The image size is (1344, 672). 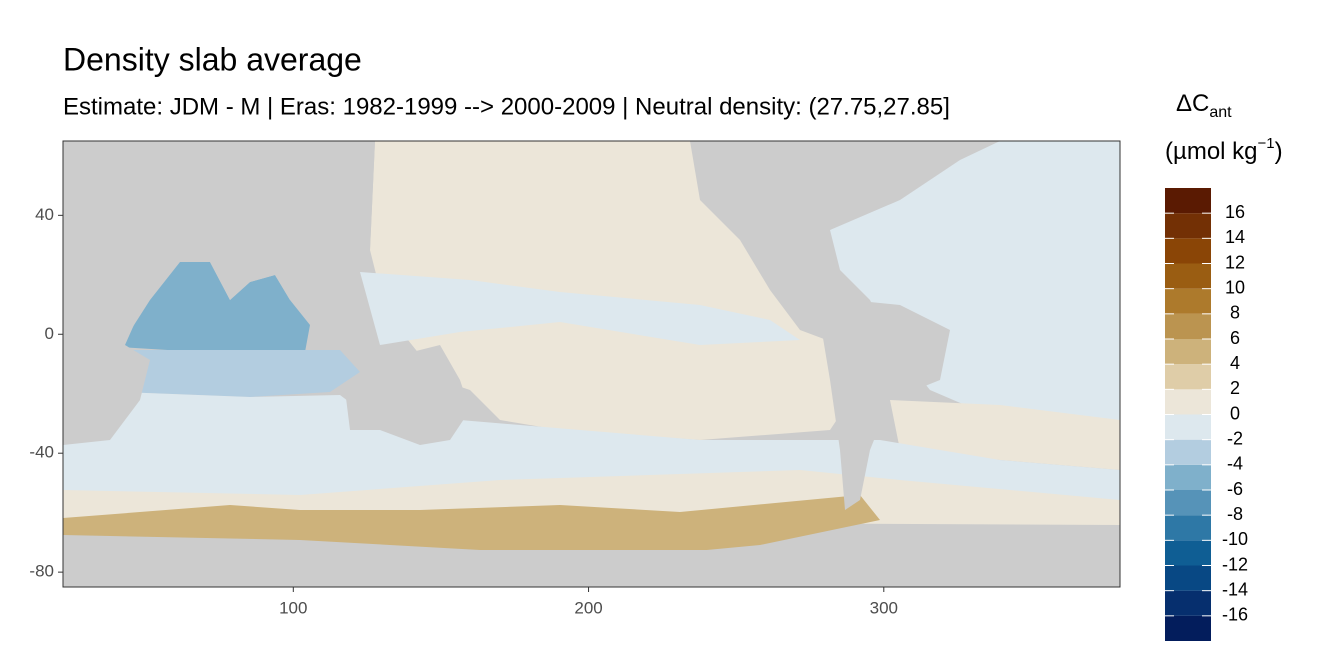 What do you see at coordinates (885, 405) in the screenshot?
I see `south-america` at bounding box center [885, 405].